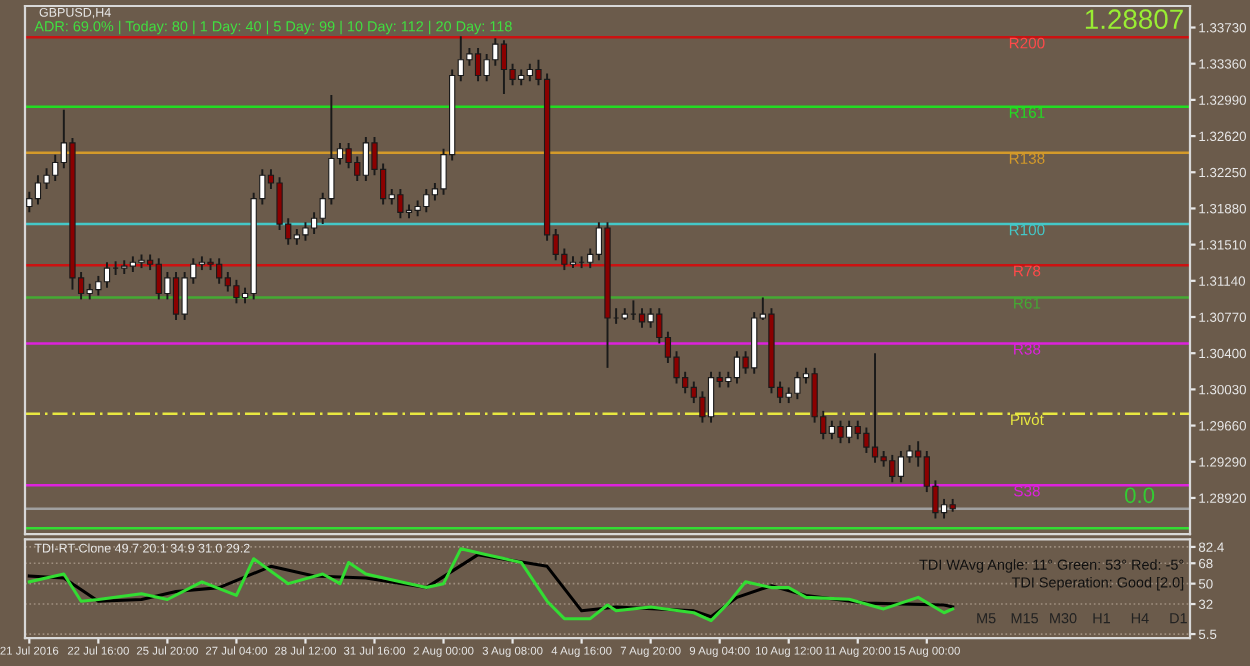 The image size is (1250, 666). Describe the element at coordinates (1134, 19) in the screenshot. I see `annotation: 1.28807` at that location.